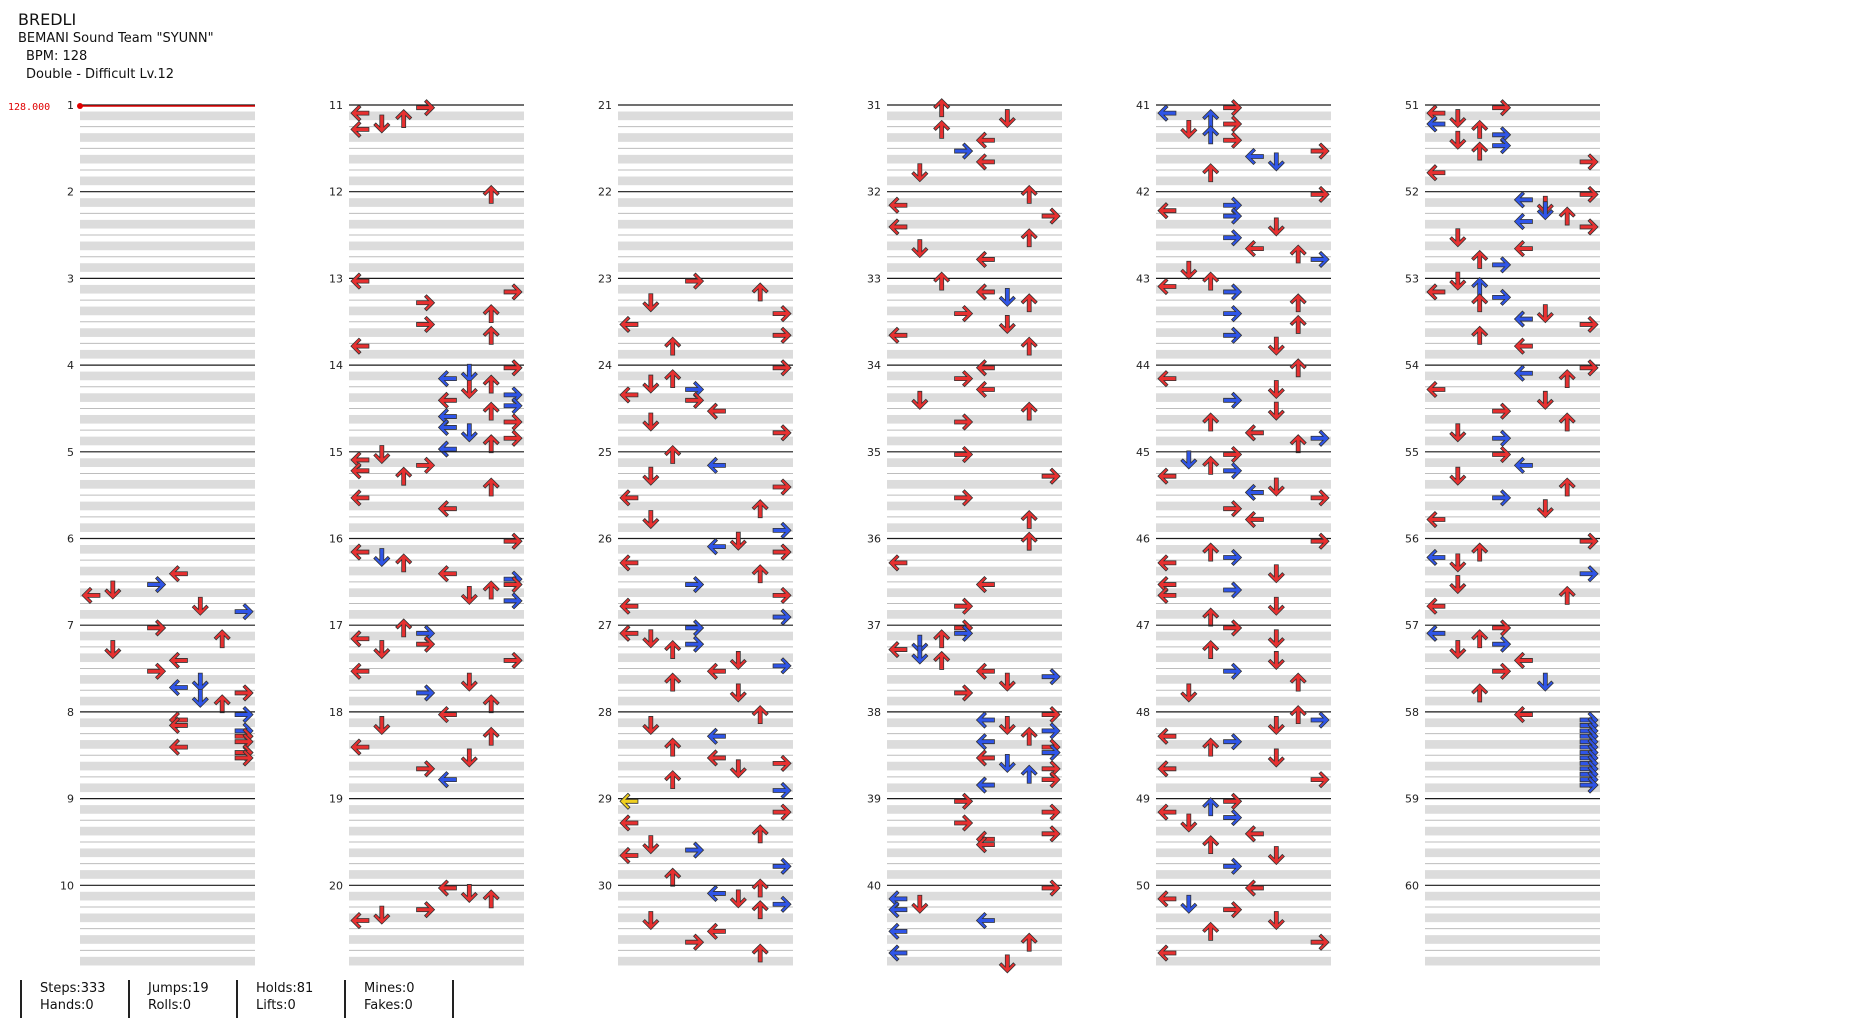 The height and width of the screenshot is (1024, 1854). Describe the element at coordinates (605, 278) in the screenshot. I see `measure-number: 23` at that location.